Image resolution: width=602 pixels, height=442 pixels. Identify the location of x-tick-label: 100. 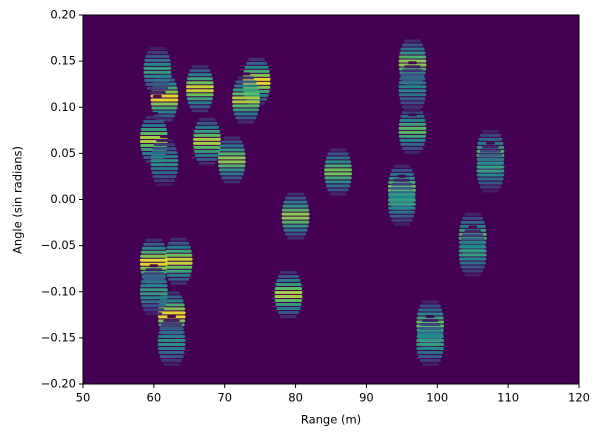
(437, 398).